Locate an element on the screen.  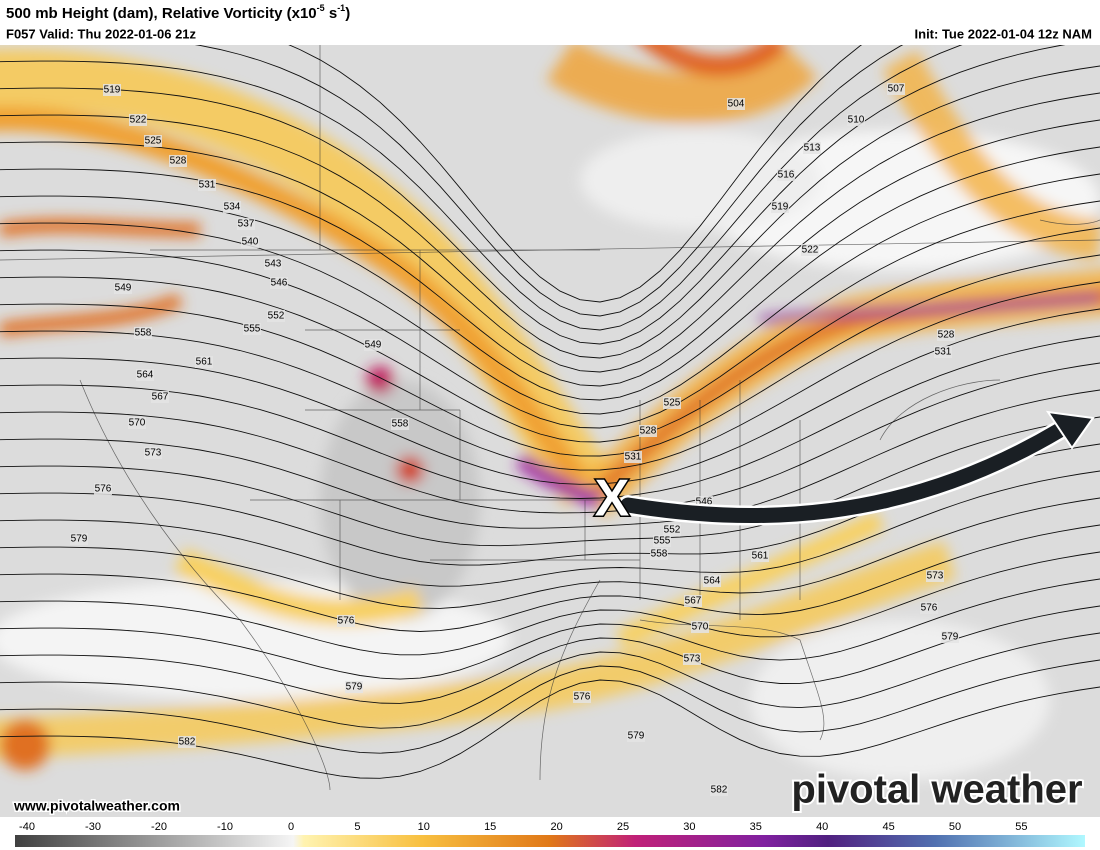
init-time: Init: Tue 2022-01-04 12z NAM is located at coordinates (1003, 33).